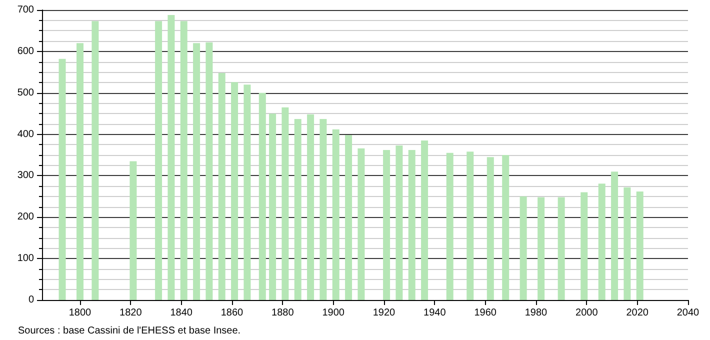 This screenshot has height=340, width=710. Describe the element at coordinates (485, 313) in the screenshot. I see `x-tick-label: 1960` at that location.